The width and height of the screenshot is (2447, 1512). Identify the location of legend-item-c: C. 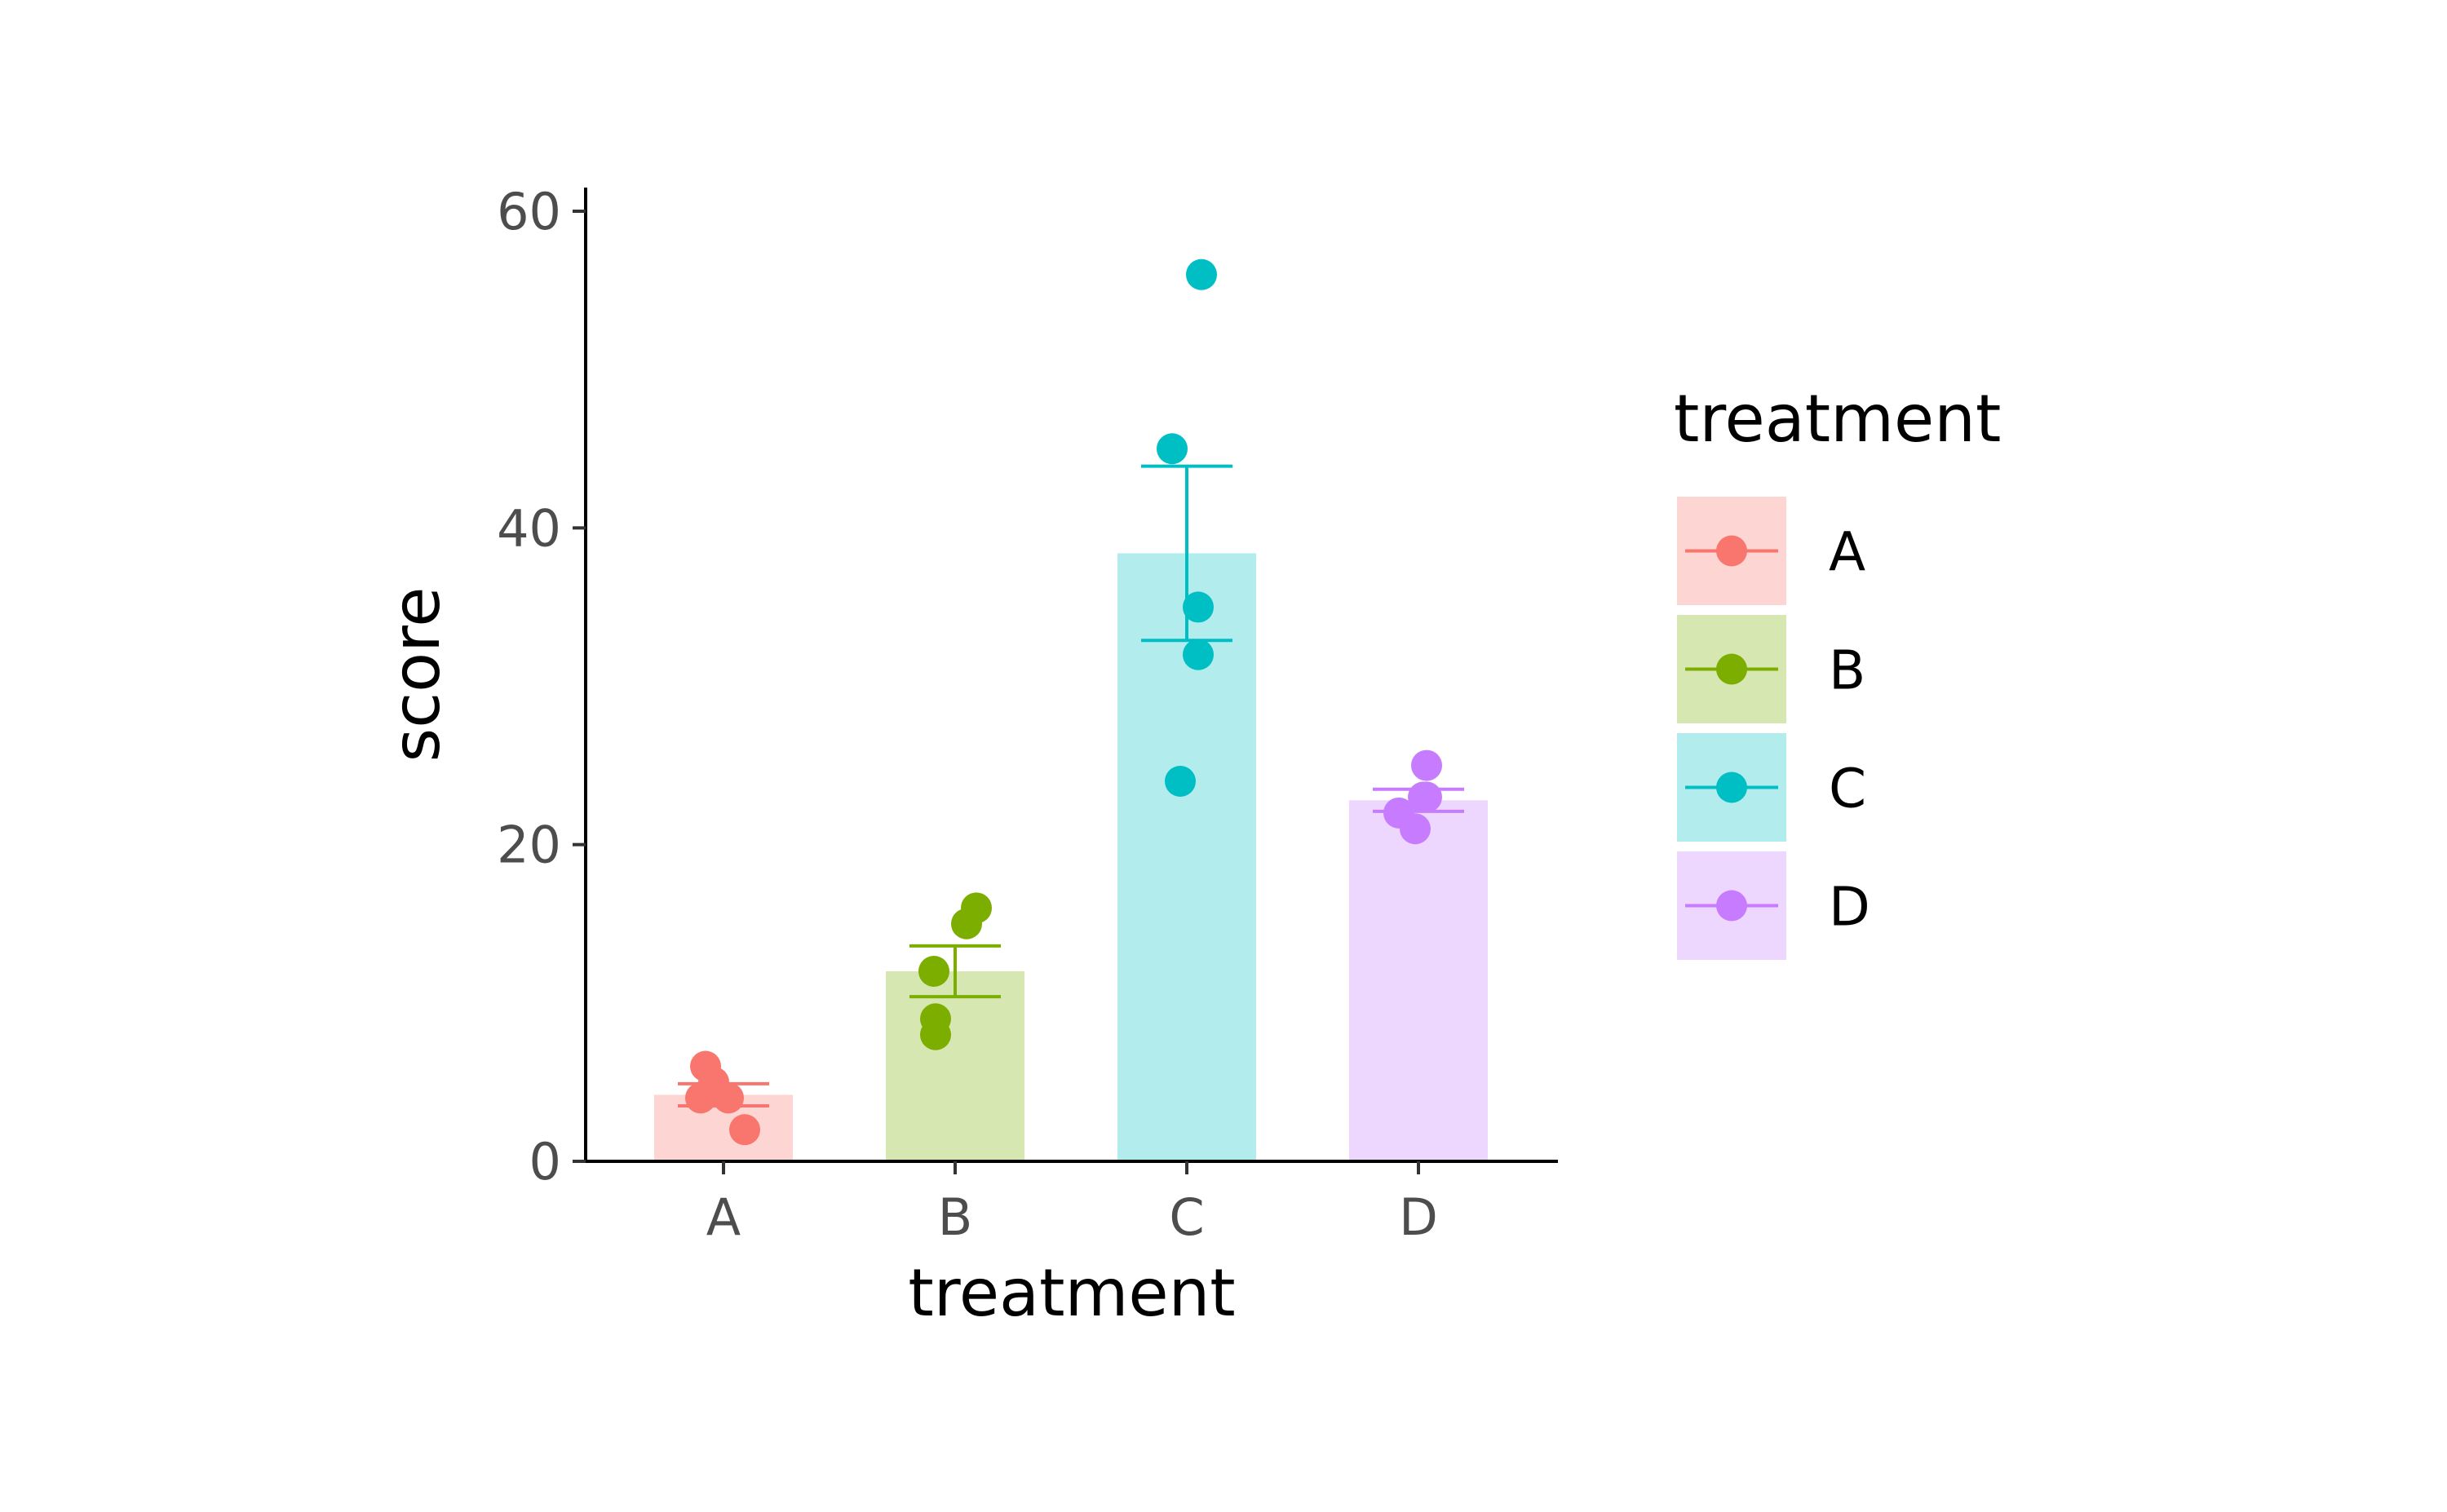
(1771, 788).